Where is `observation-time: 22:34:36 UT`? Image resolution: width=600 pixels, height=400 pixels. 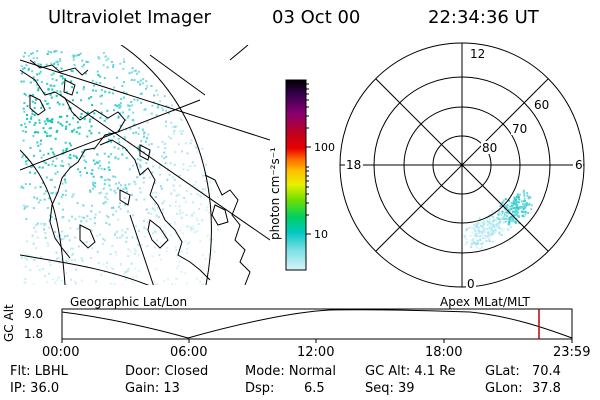
observation-time: 22:34:36 UT is located at coordinates (483, 17).